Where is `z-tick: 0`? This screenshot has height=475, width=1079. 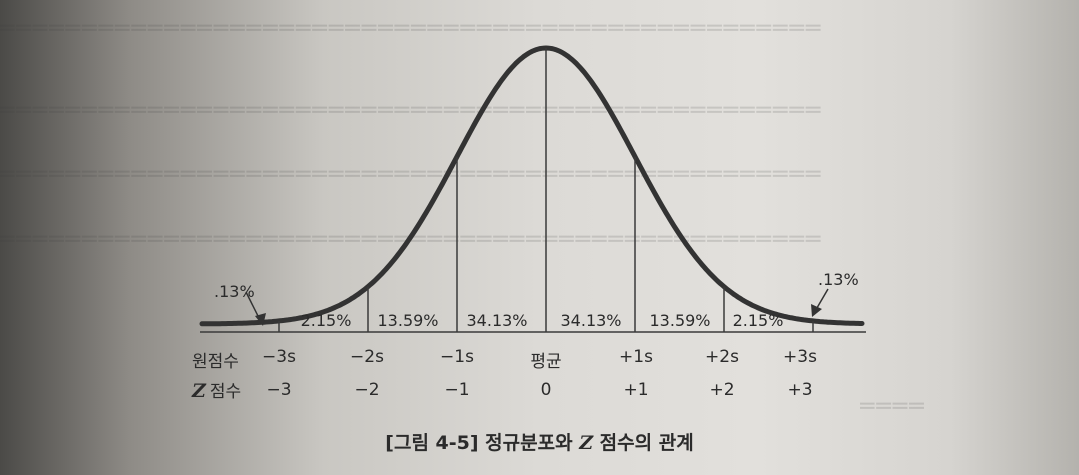
z-tick: 0 is located at coordinates (546, 390).